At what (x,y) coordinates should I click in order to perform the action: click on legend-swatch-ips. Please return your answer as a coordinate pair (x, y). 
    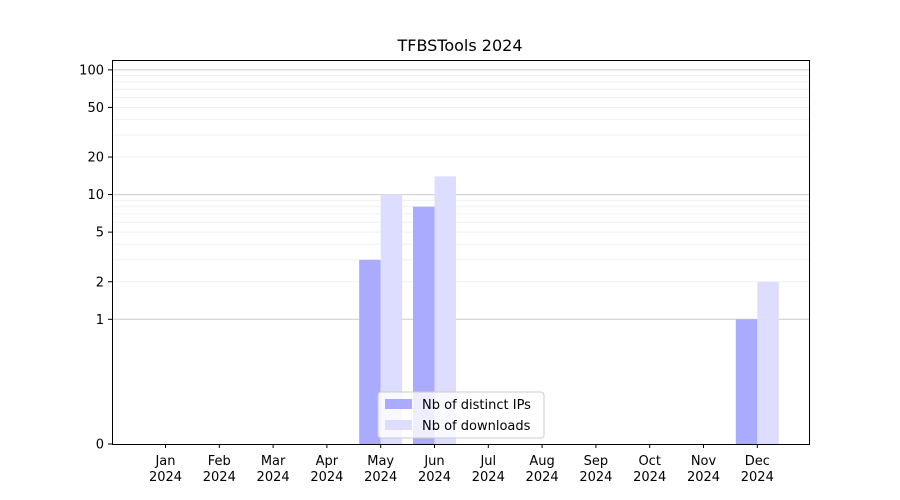
    Looking at the image, I should click on (398, 404).